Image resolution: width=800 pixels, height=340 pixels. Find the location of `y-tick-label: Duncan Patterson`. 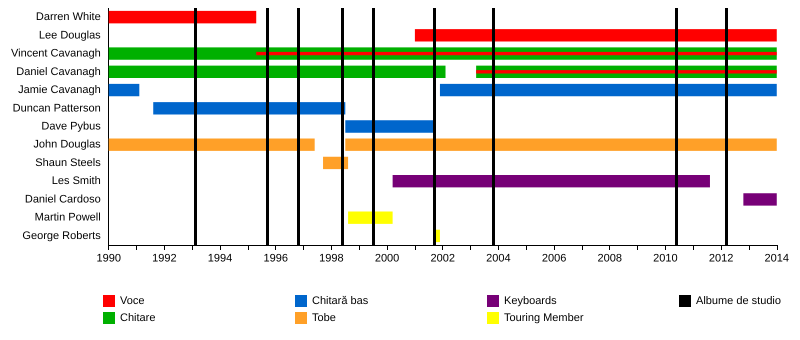

y-tick-label: Duncan Patterson is located at coordinates (56, 108).